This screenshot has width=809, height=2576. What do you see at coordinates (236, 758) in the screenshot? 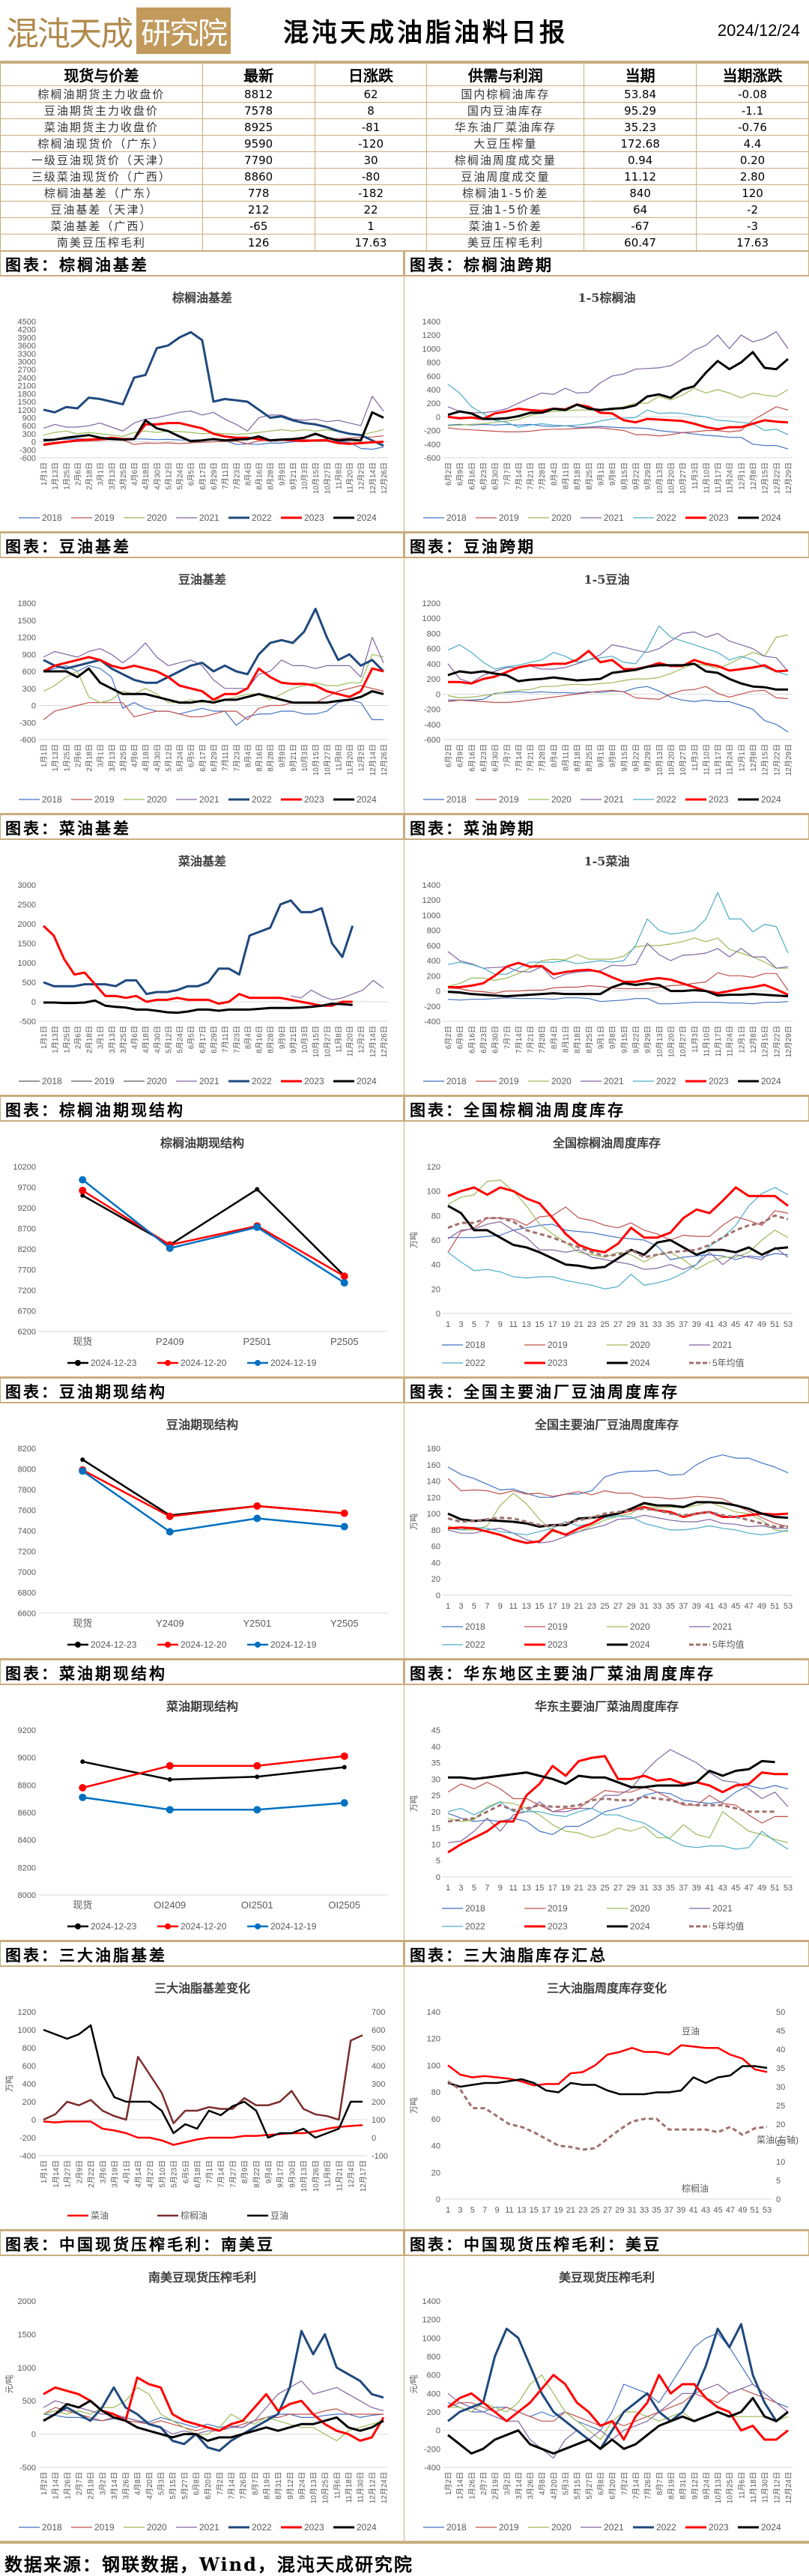
I see `x-tick-label: 7月23日` at bounding box center [236, 758].